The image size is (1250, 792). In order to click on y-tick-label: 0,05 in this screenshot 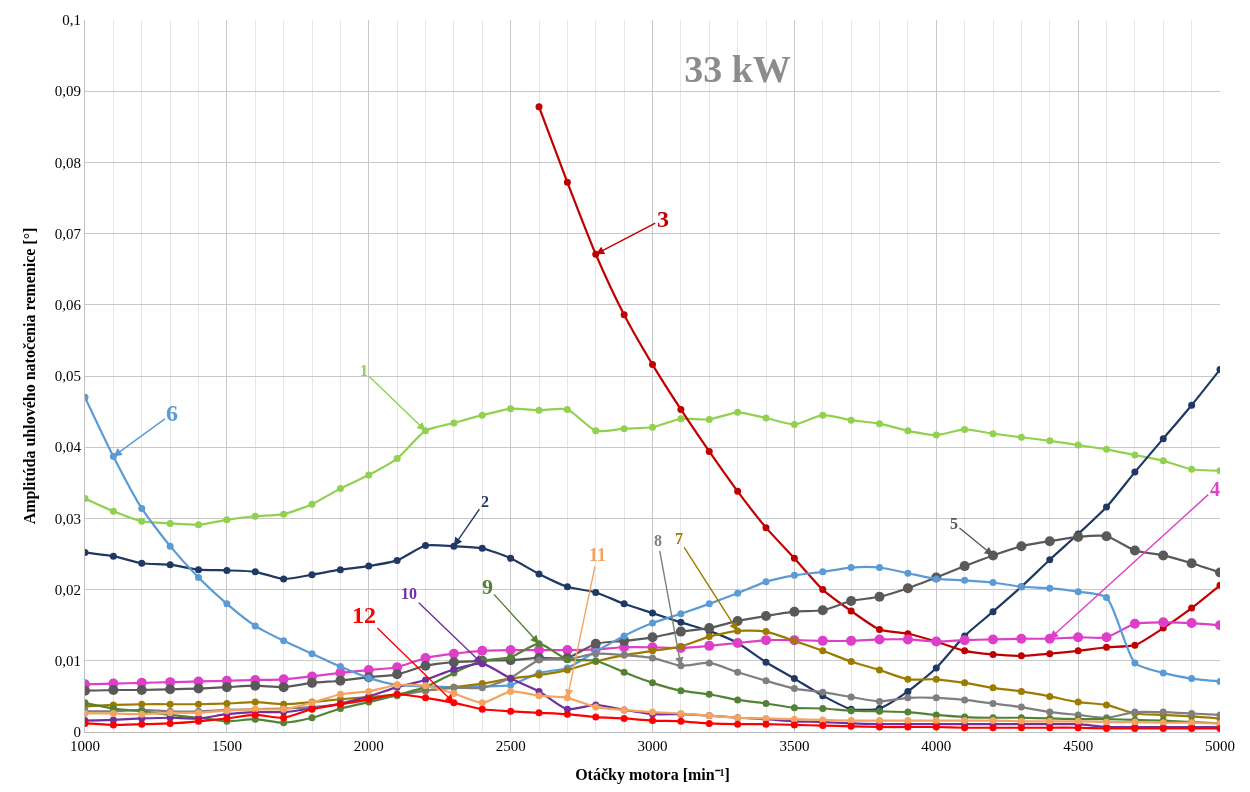, I will do `click(67, 376)`.